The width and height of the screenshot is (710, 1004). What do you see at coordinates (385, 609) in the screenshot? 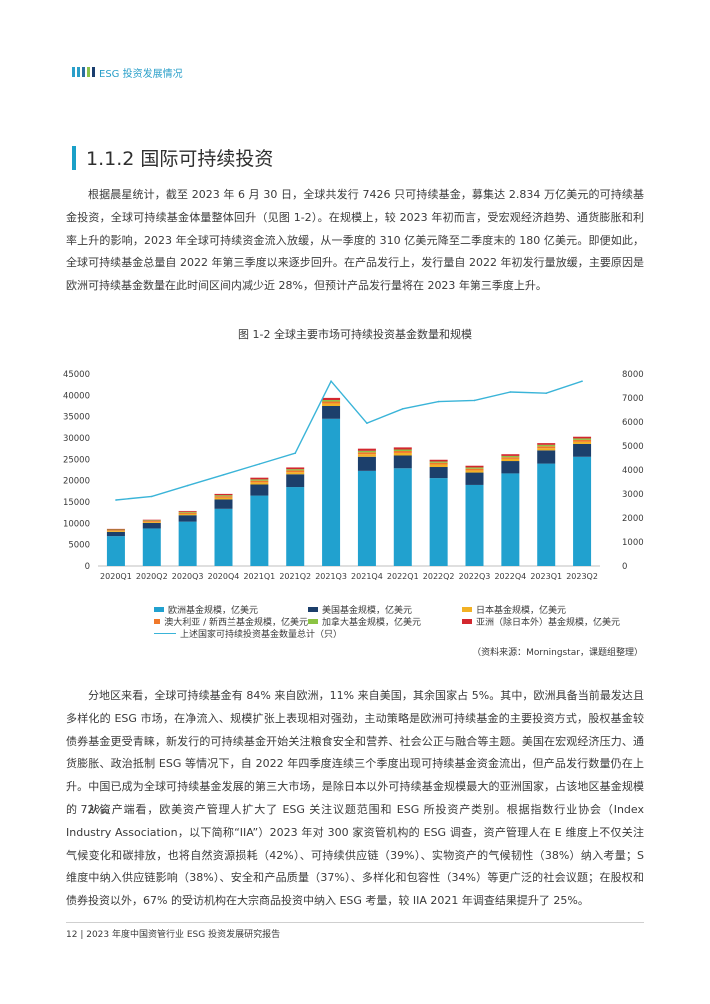
I see `legend-item-usa: 美国基金规模，亿美元` at bounding box center [385, 609].